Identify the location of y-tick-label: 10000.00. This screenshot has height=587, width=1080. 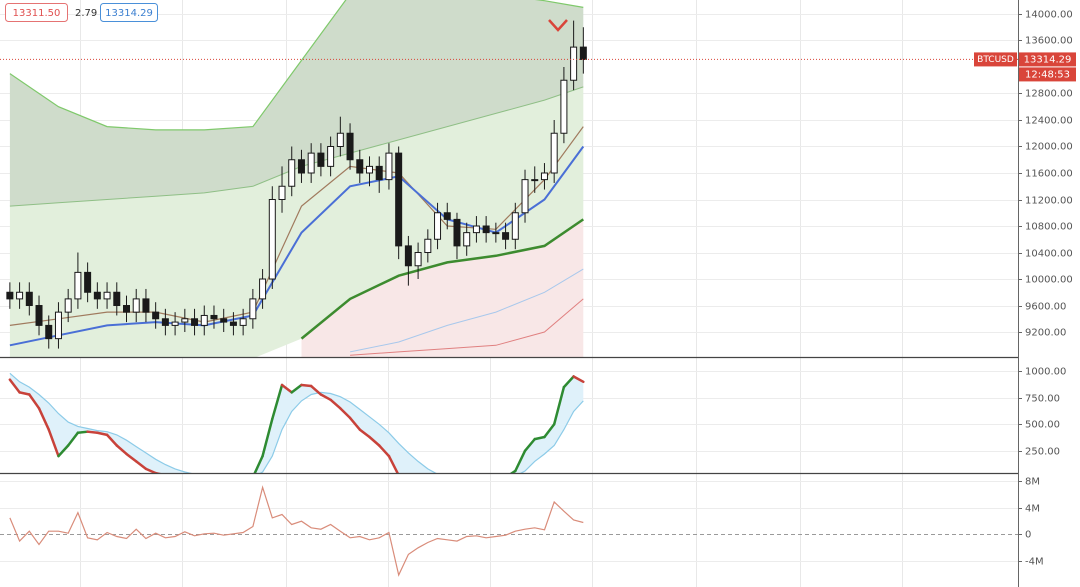
(1049, 280).